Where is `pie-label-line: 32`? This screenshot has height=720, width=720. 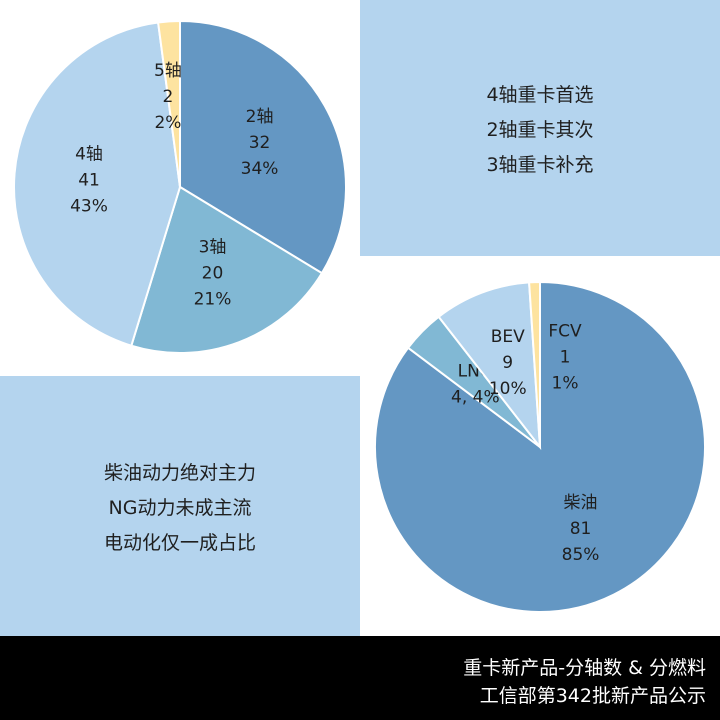
pie-label-line: 32 is located at coordinates (260, 143).